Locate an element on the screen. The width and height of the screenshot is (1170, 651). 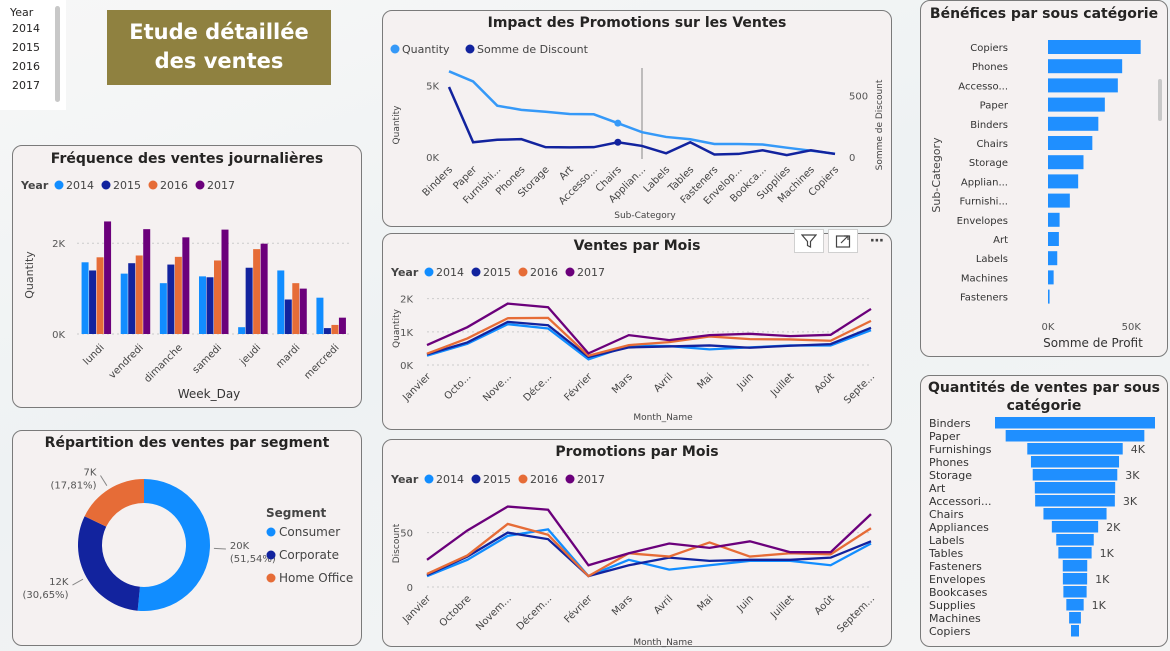
category-label: Storage is located at coordinates (950, 475).